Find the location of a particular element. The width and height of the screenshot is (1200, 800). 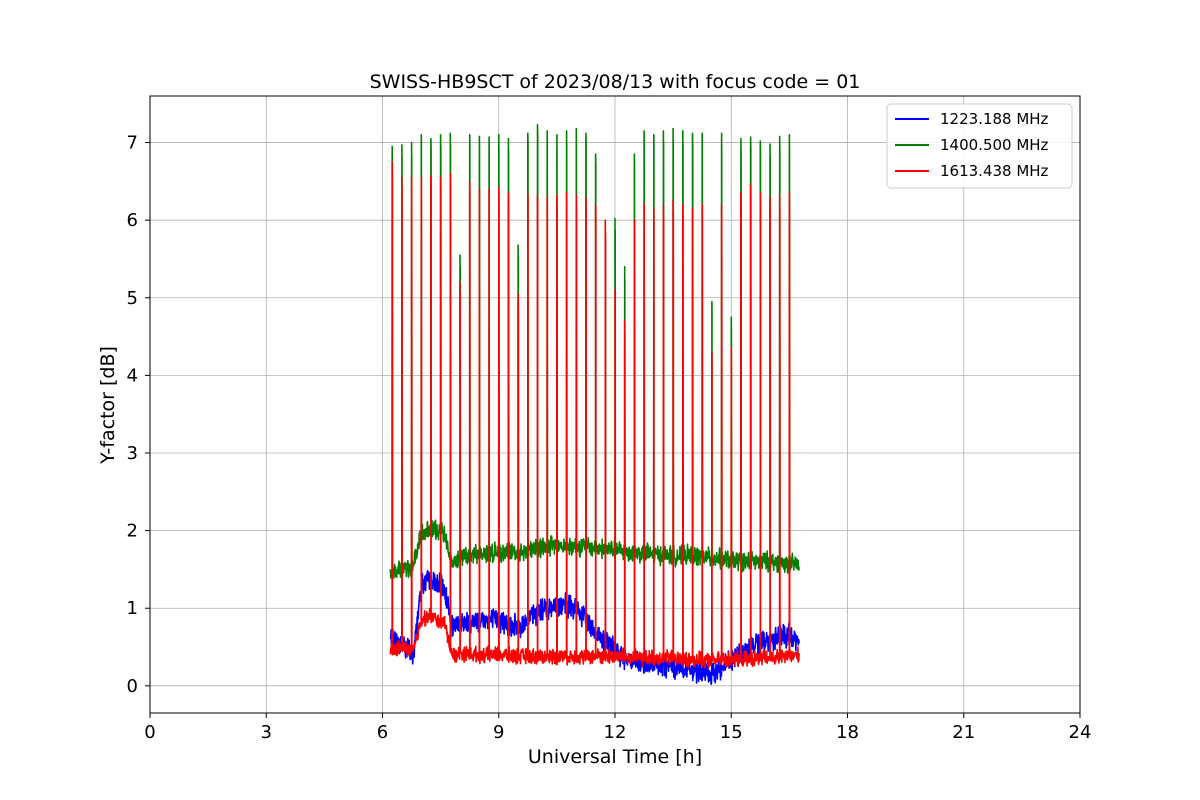

legend: 1223.188 MHz 1400.500 MHz 1613.438 MHz is located at coordinates (979, 146).